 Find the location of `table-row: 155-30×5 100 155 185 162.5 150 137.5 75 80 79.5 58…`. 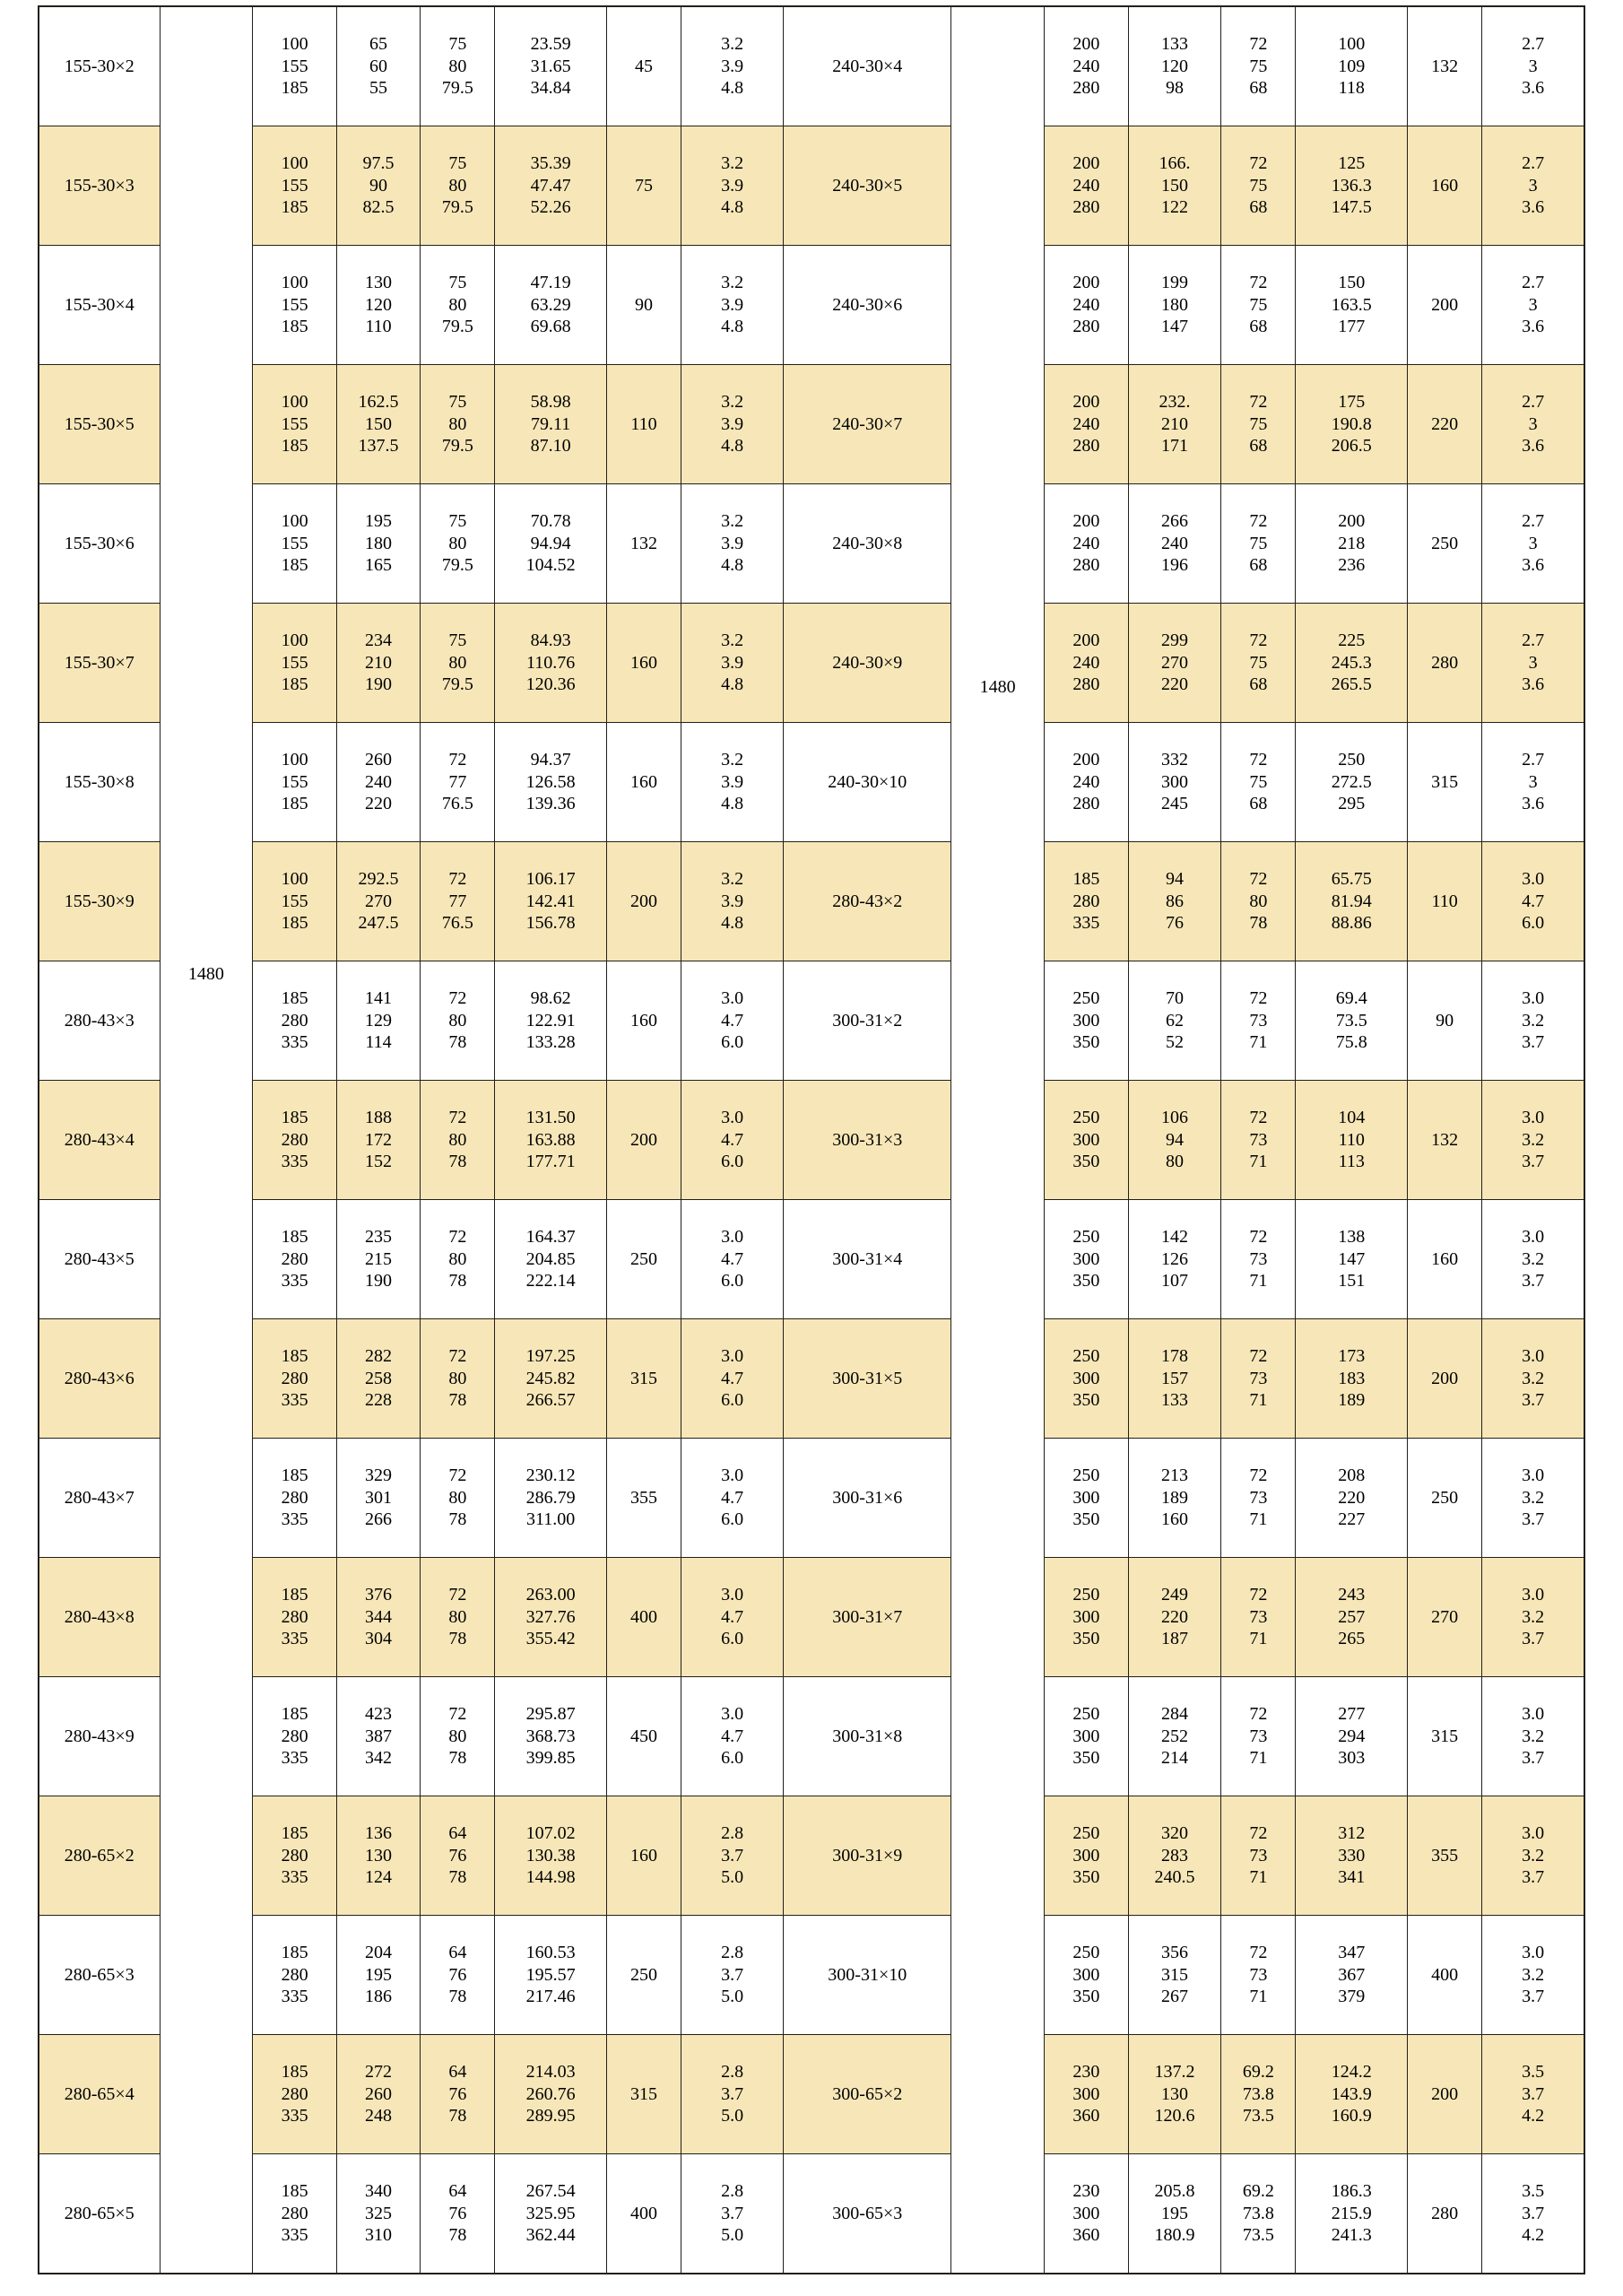

table-row: 155-30×5 100 155 185 162.5 150 137.5 75 80 79.5 58… is located at coordinates (811, 424).